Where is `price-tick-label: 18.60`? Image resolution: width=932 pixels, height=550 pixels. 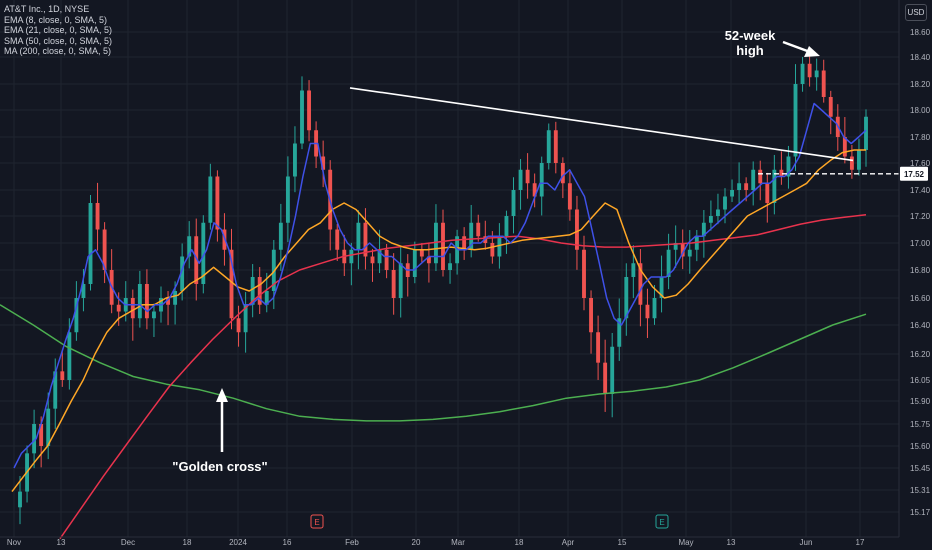
price-tick-label: 18.60 is located at coordinates (920, 32).